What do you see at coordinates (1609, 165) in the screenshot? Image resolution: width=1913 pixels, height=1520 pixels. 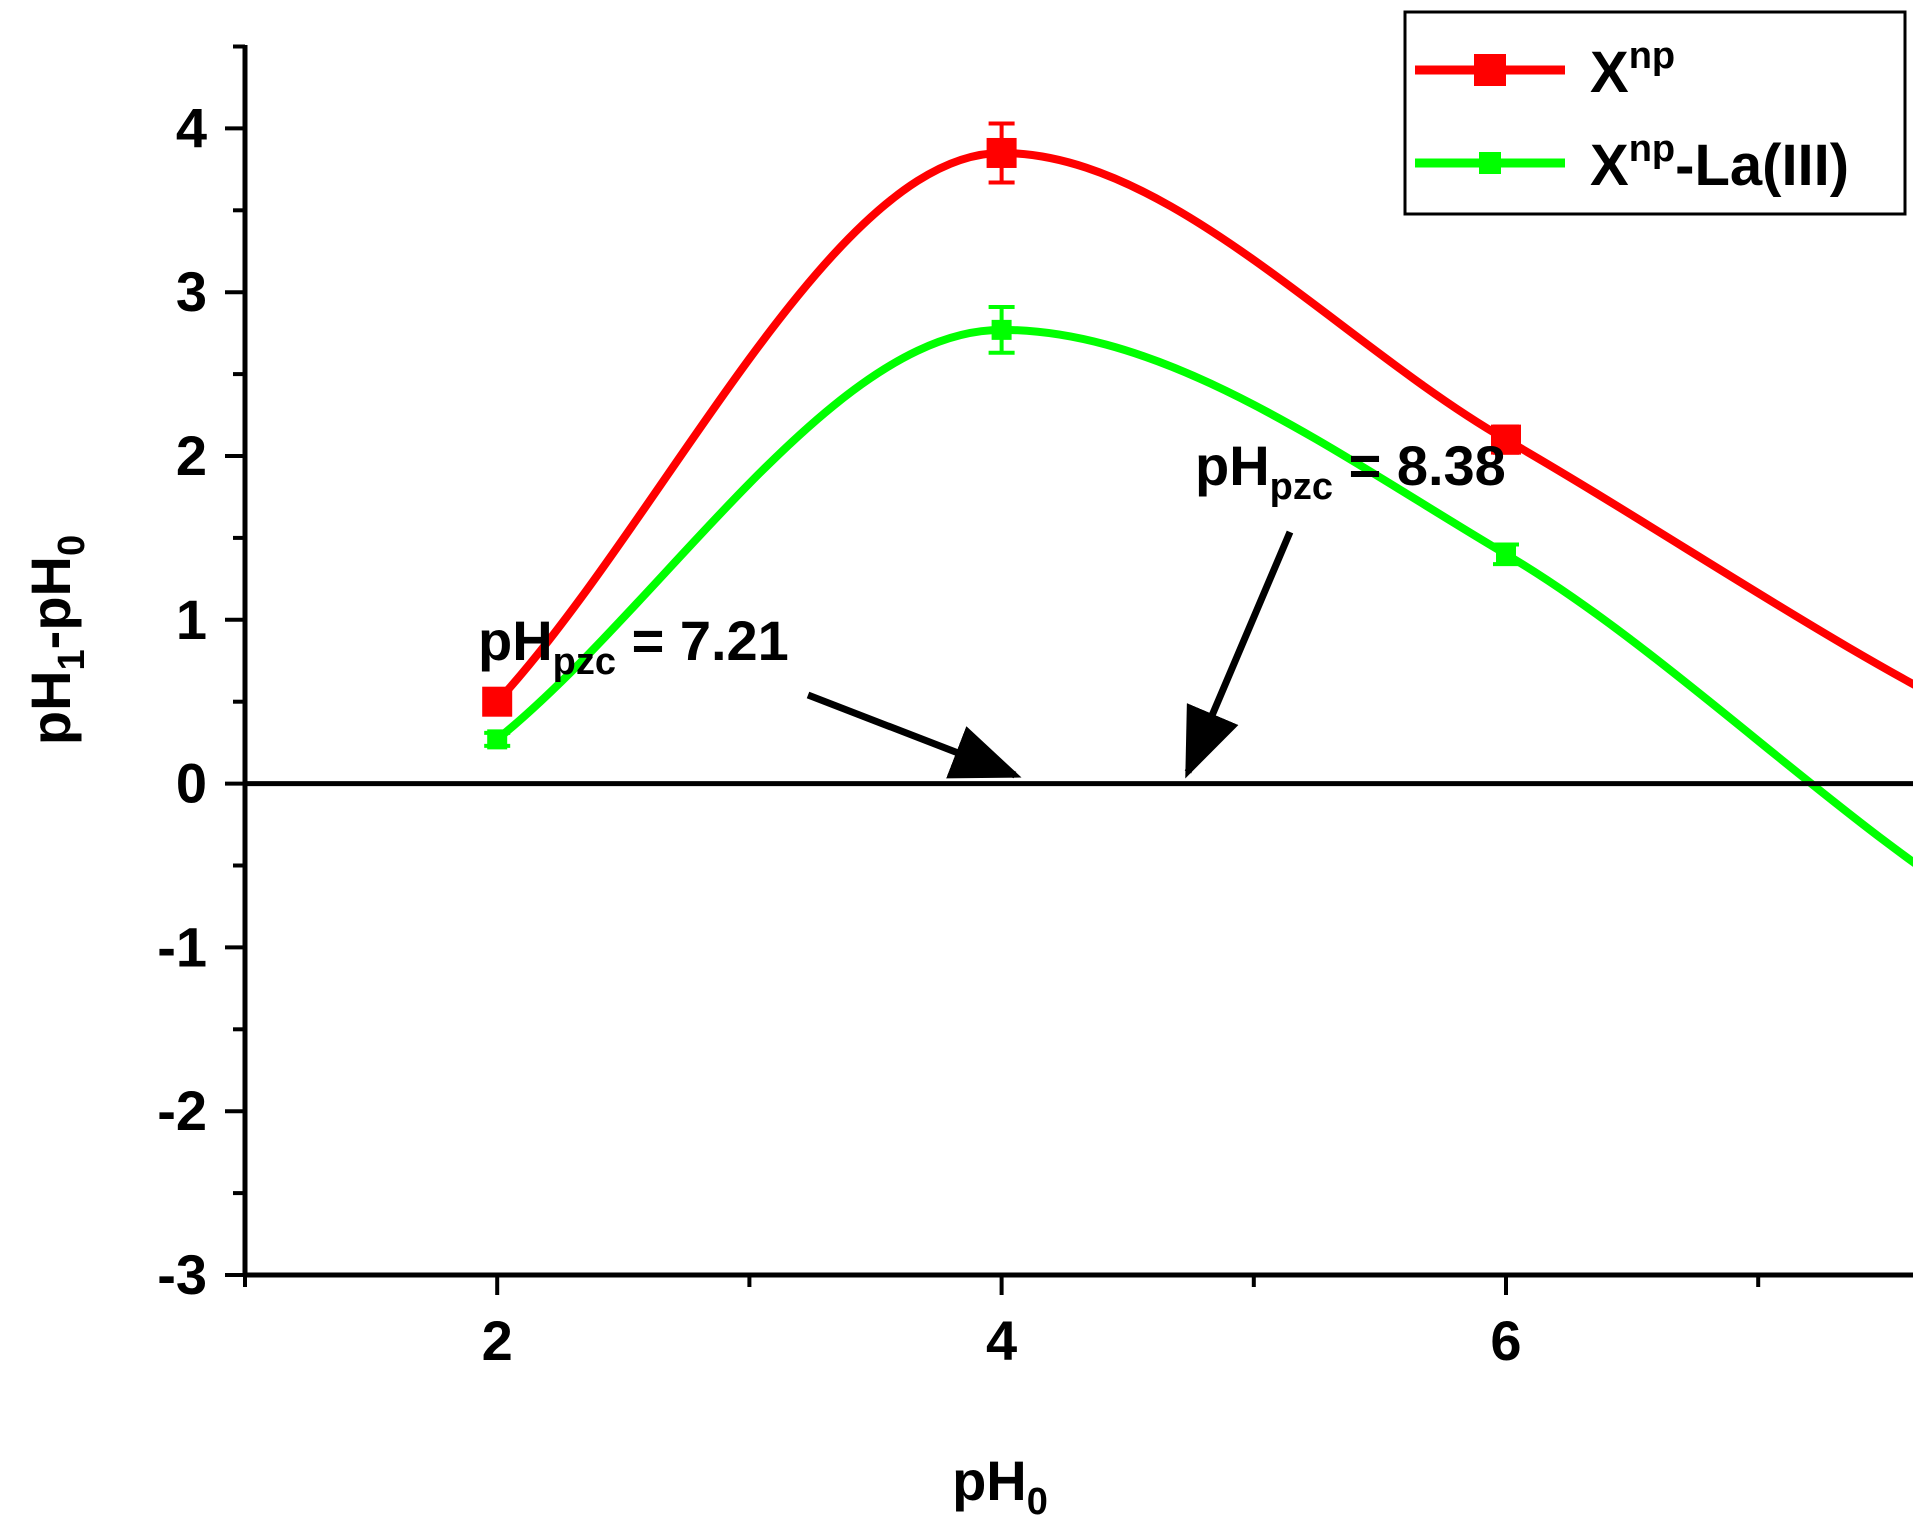 I see `legend-label-xnp-la-base: X` at bounding box center [1609, 165].